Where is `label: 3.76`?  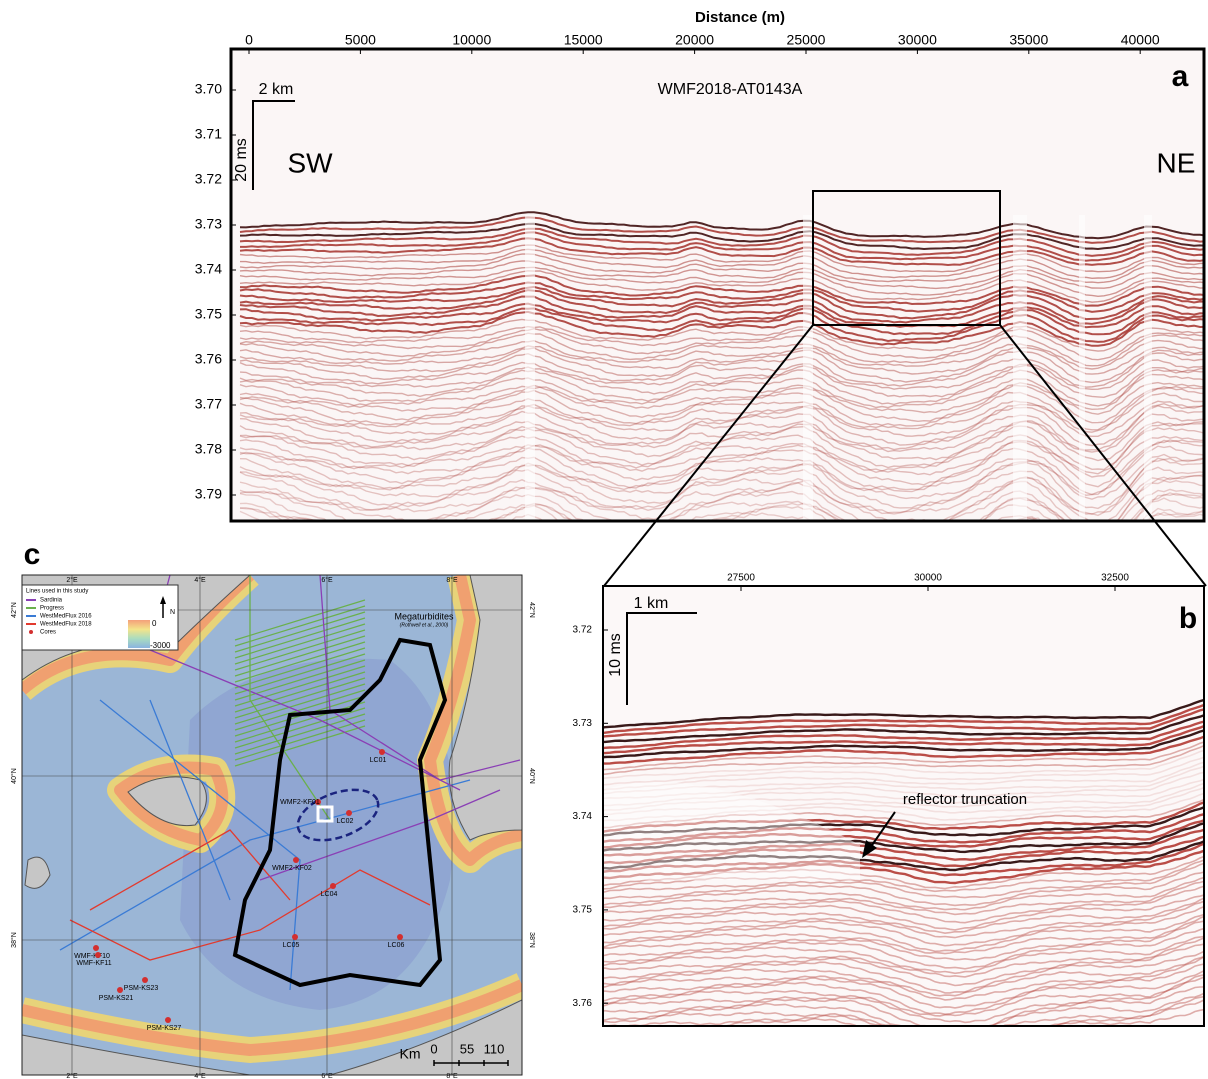
label: 3.76 is located at coordinates (583, 1003).